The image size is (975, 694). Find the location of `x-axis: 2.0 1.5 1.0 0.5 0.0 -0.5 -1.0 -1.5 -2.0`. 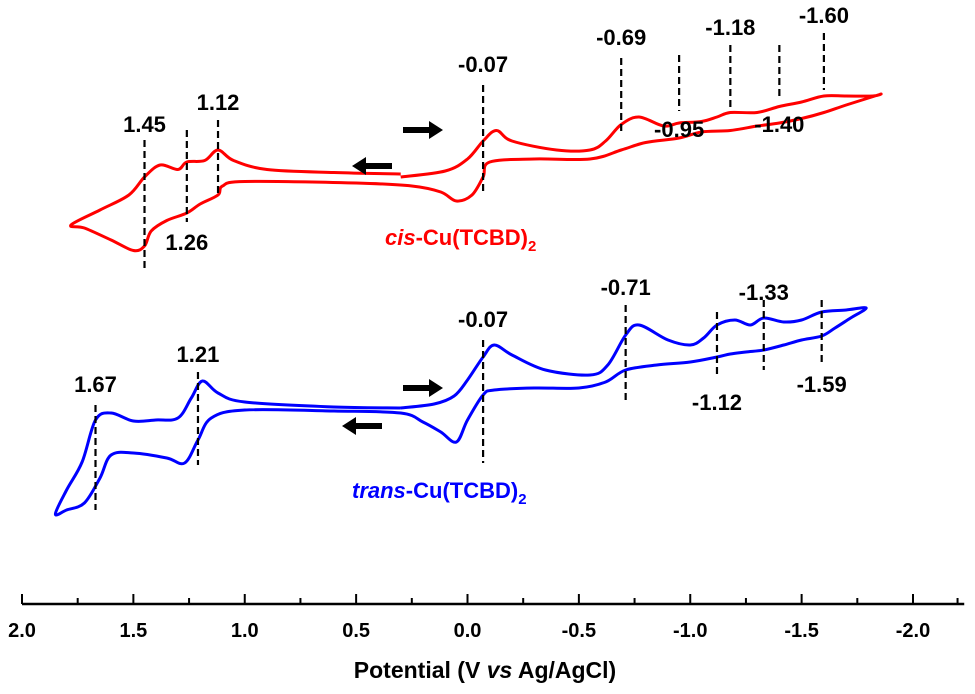

x-axis: 2.0 1.5 1.0 0.5 0.0 -0.5 -1.0 -1.5 -2.0 is located at coordinates (486, 618).